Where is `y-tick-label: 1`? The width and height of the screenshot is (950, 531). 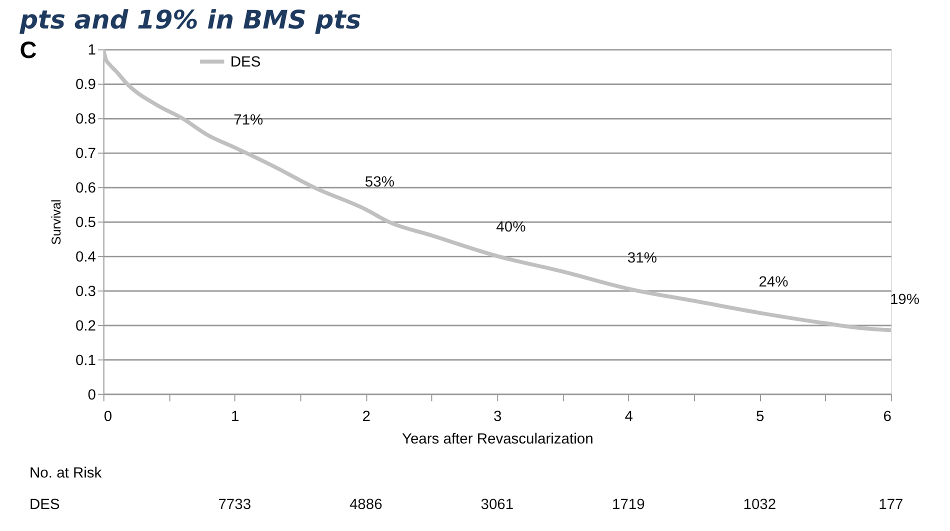 y-tick-label: 1 is located at coordinates (92, 50).